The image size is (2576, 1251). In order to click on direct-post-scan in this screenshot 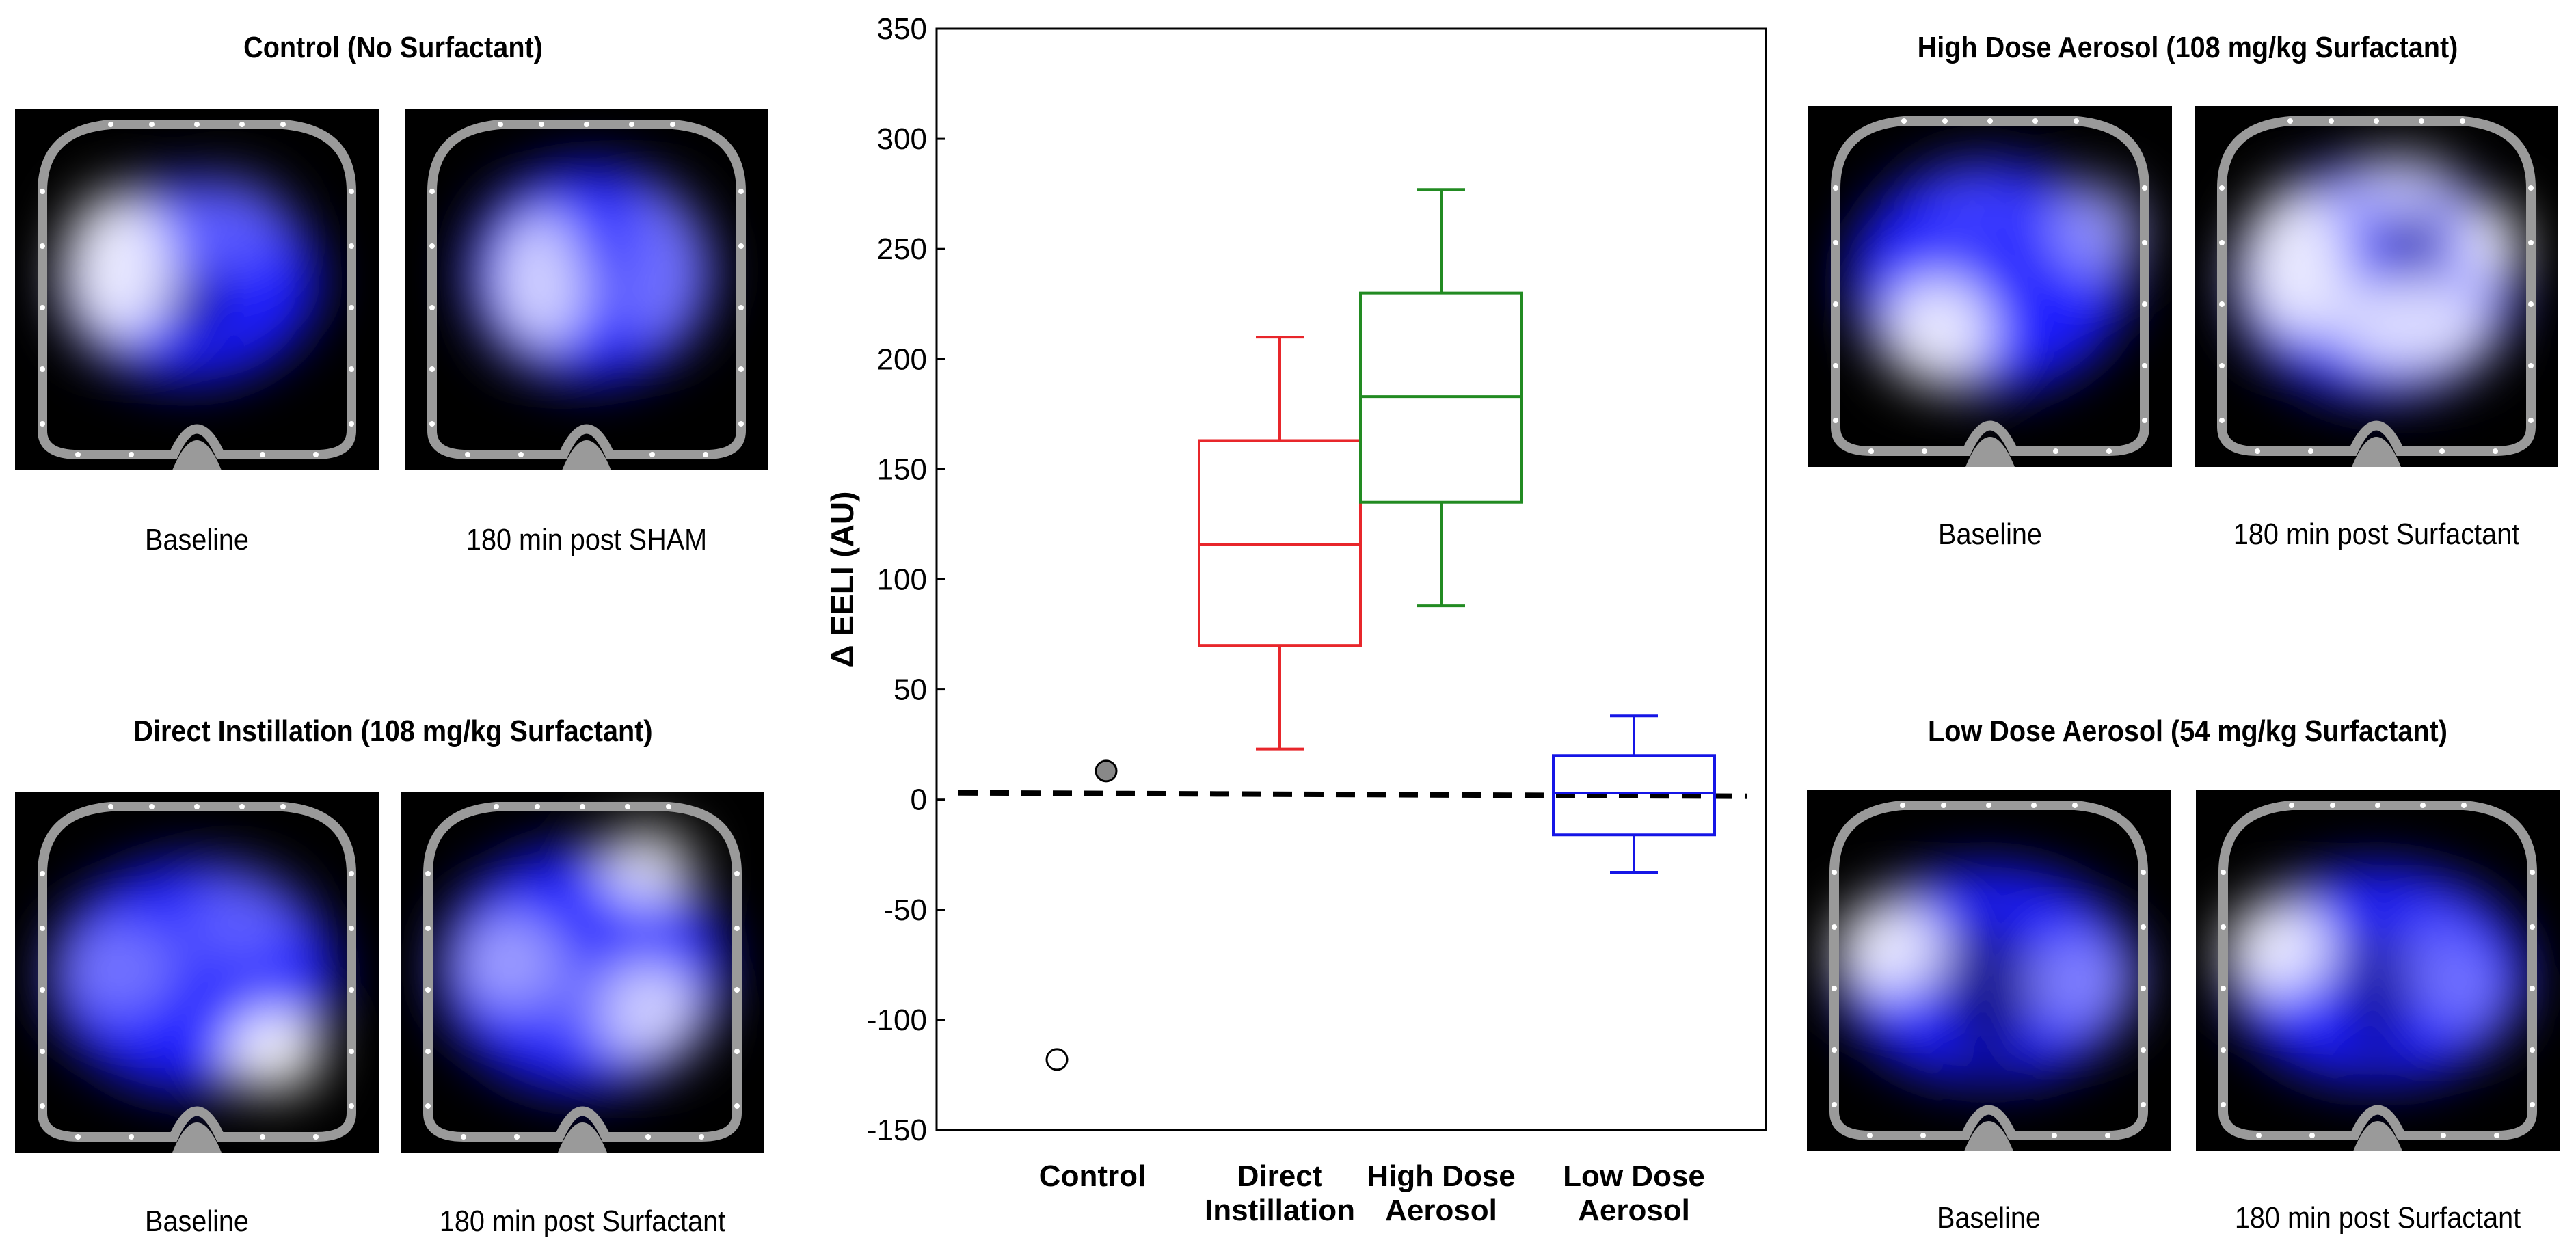, I will do `click(582, 972)`.